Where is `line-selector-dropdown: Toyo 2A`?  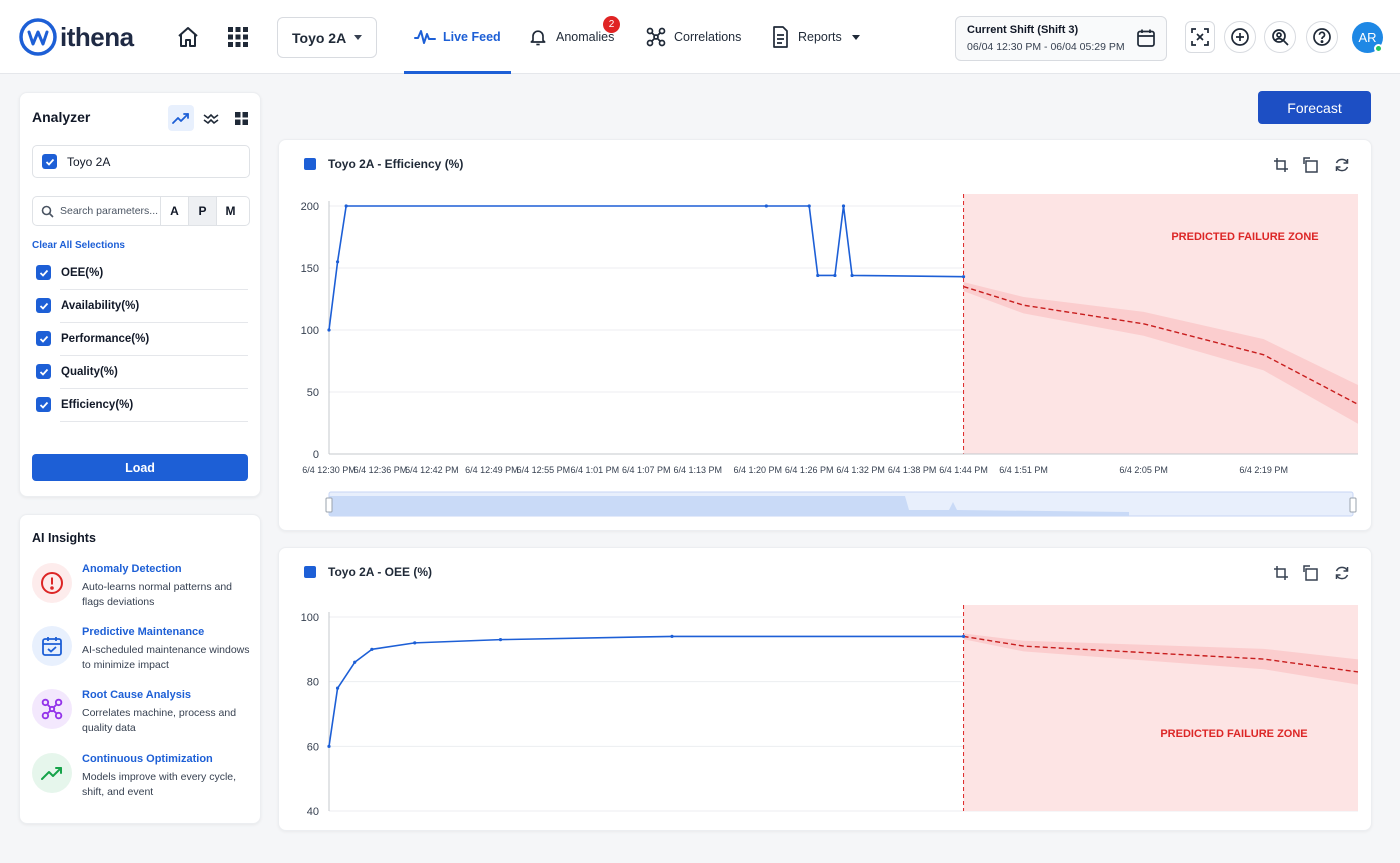
line-selector-dropdown: Toyo 2A is located at coordinates (327, 37).